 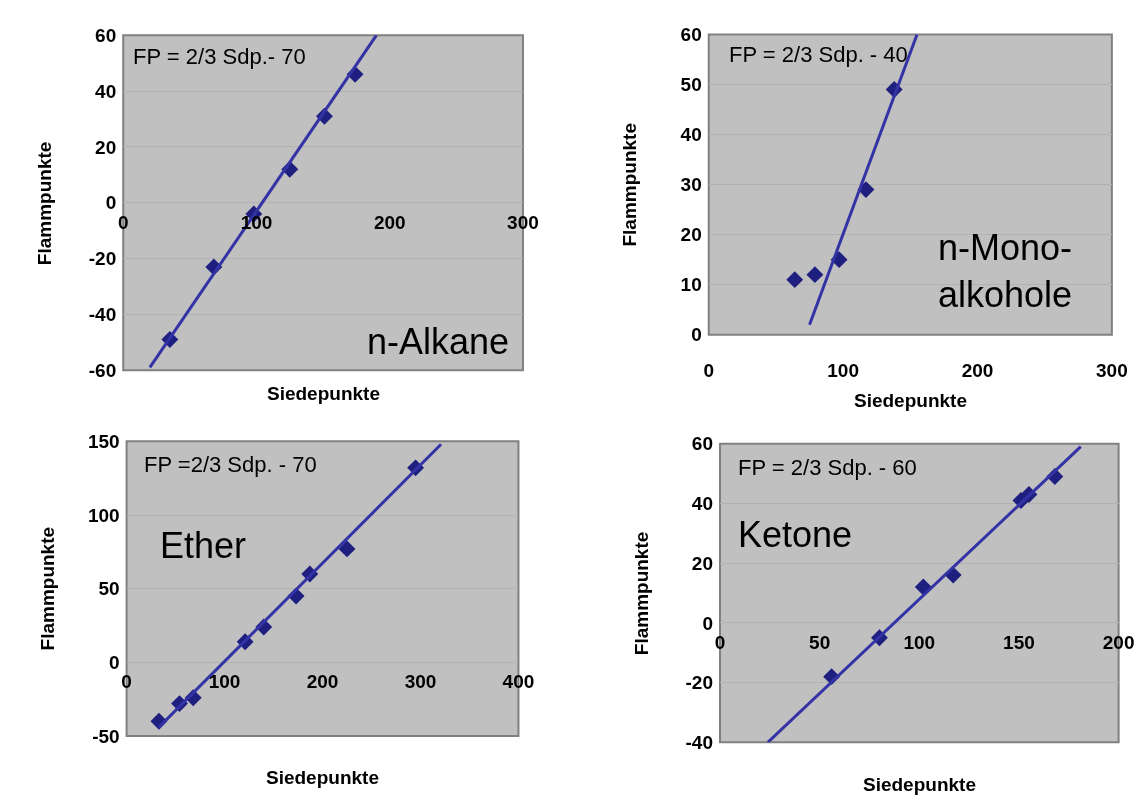 What do you see at coordinates (691, 185) in the screenshot?
I see `y-tick-label: 30` at bounding box center [691, 185].